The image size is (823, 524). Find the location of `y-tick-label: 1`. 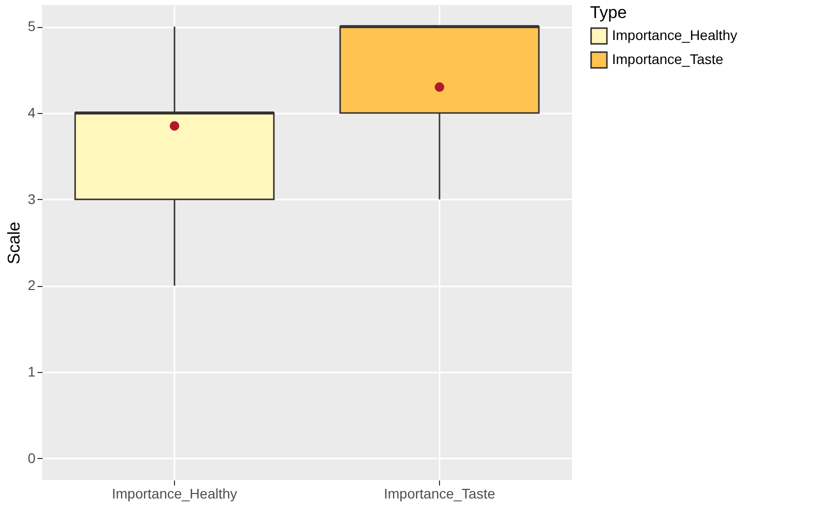

y-tick-label: 1 is located at coordinates (32, 372).